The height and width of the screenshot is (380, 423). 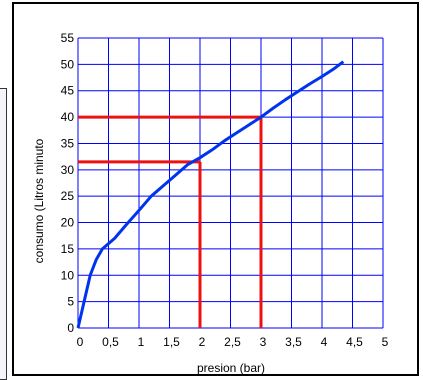 I want to click on y-tick-label: 55, so click(x=68, y=38).